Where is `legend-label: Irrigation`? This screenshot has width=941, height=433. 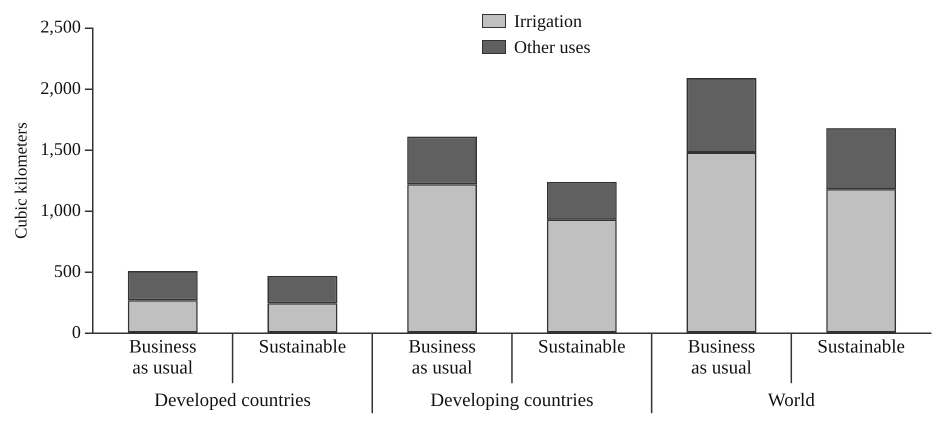 legend-label: Irrigation is located at coordinates (548, 21).